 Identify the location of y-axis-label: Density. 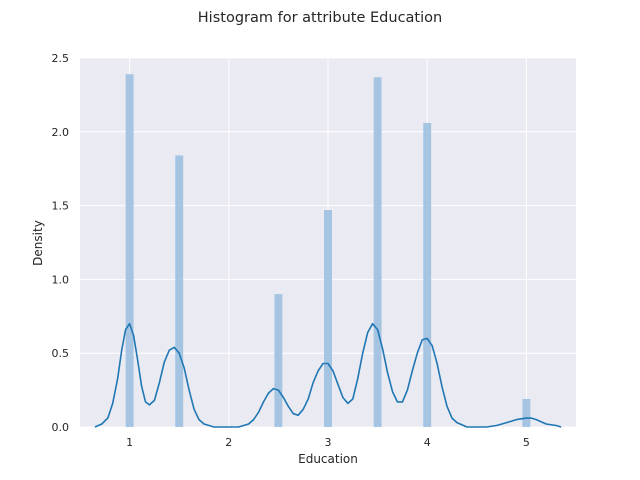
(38, 243).